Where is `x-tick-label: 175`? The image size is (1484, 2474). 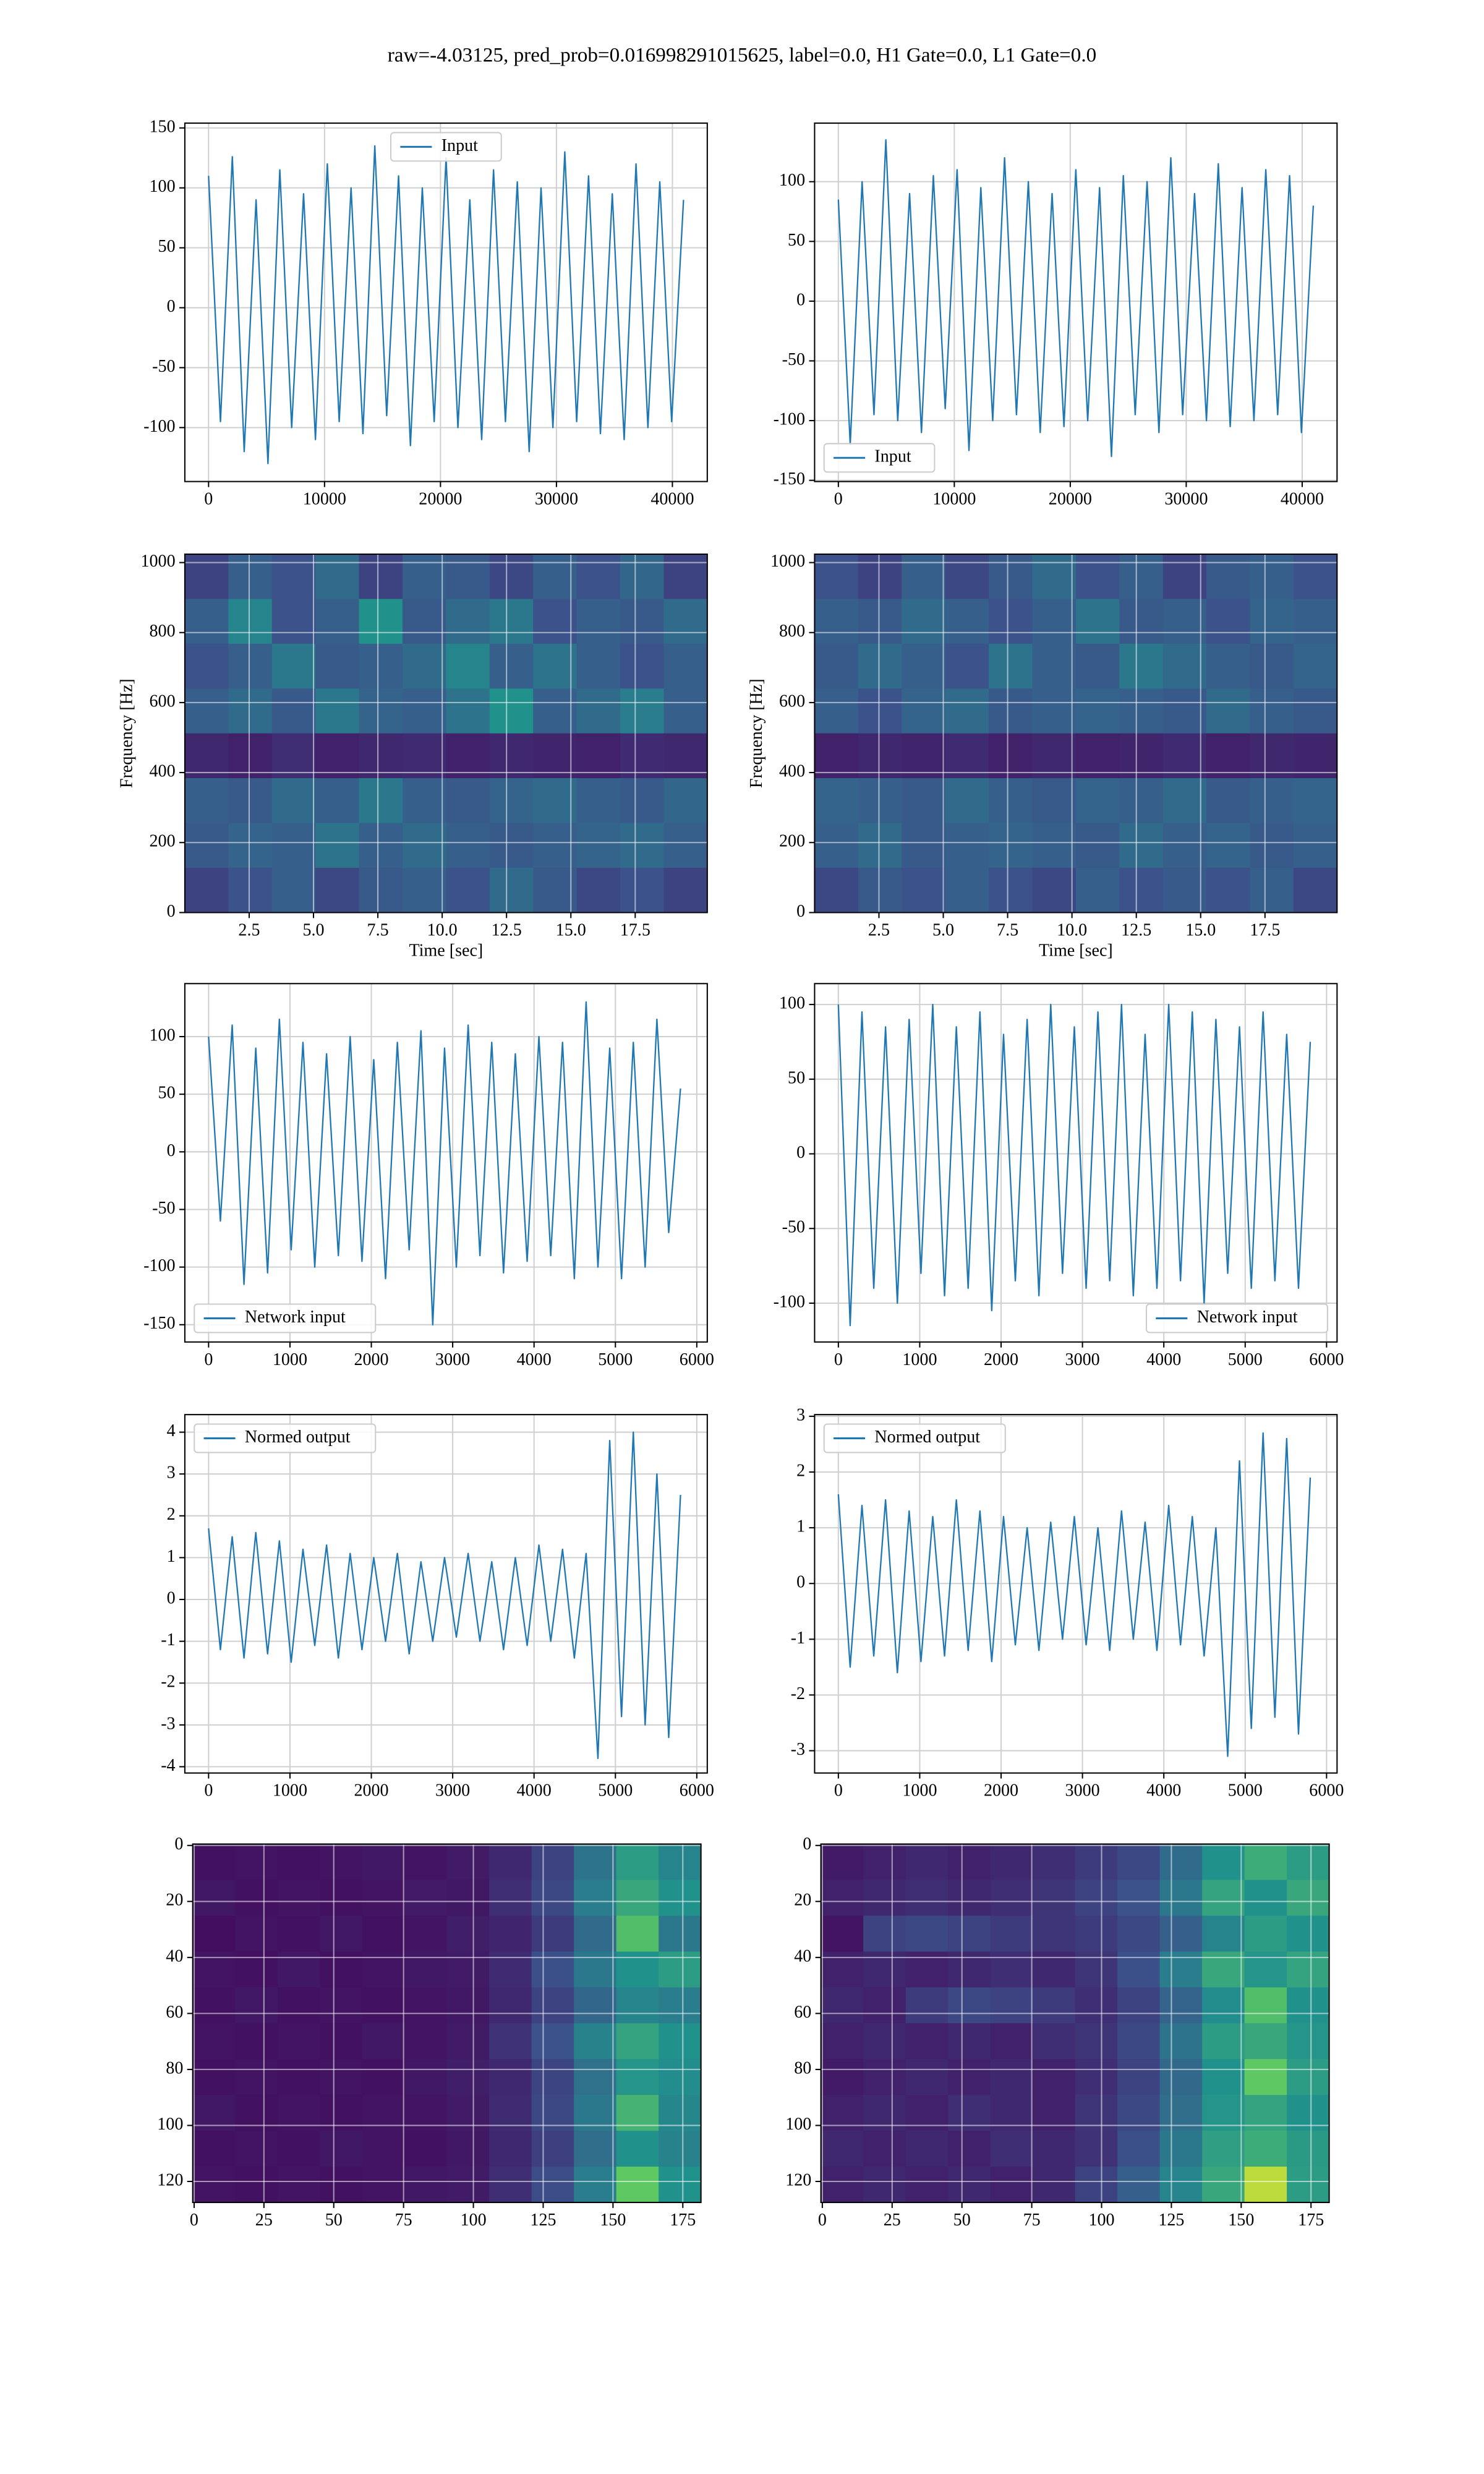 x-tick-label: 175 is located at coordinates (683, 2220).